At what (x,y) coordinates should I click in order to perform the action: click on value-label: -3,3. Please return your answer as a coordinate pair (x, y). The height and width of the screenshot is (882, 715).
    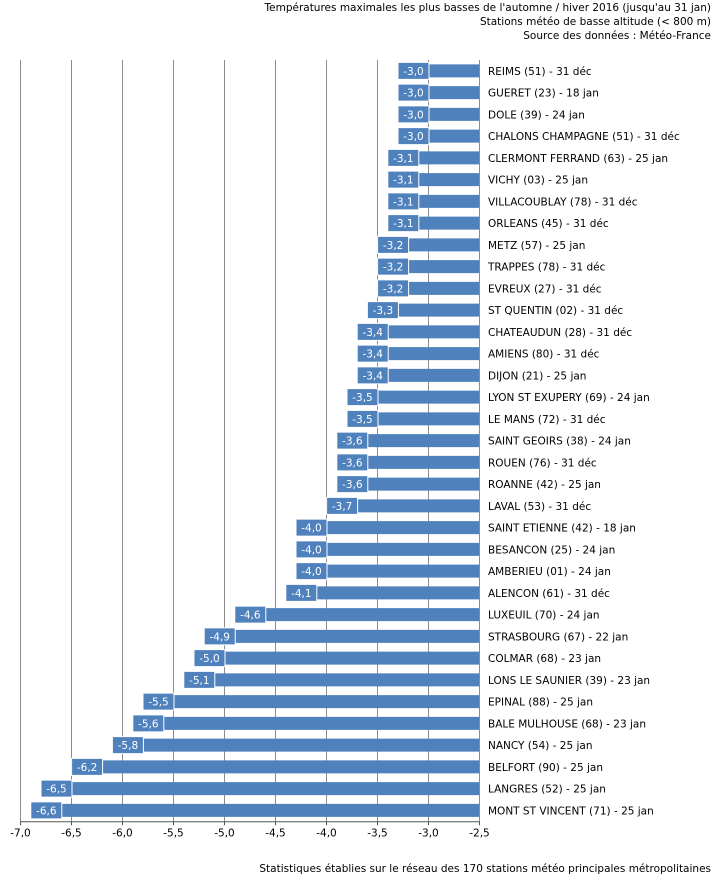
    Looking at the image, I should click on (383, 311).